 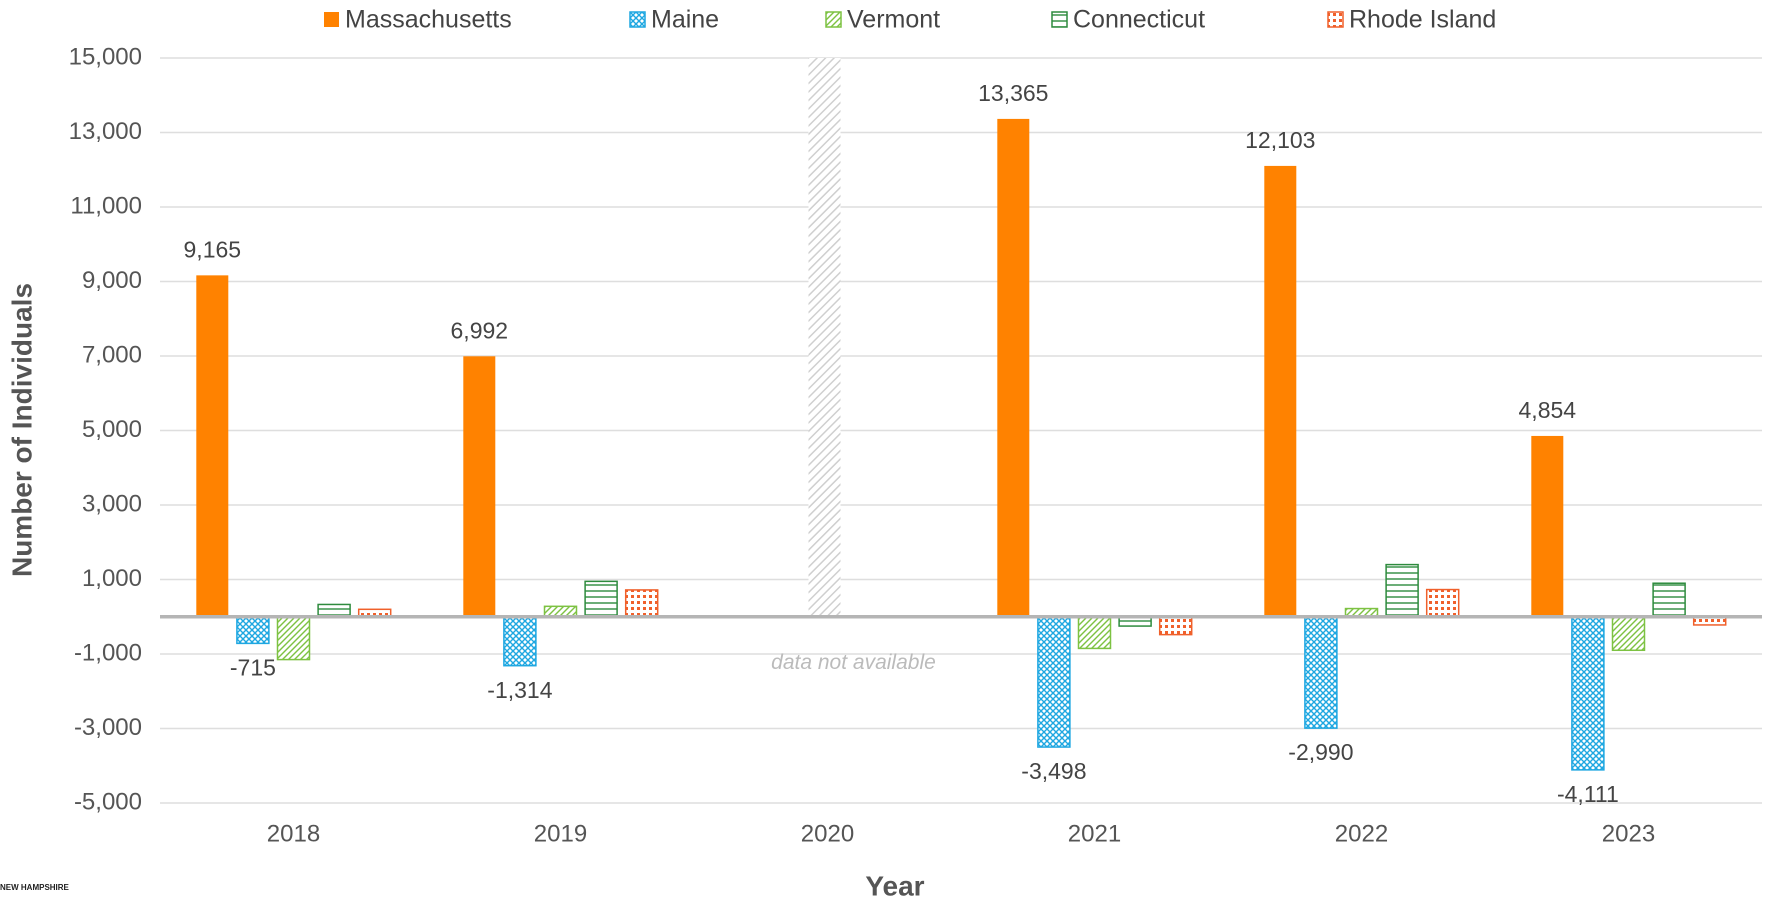 I want to click on y-tick-label: 5,000, so click(x=112, y=429).